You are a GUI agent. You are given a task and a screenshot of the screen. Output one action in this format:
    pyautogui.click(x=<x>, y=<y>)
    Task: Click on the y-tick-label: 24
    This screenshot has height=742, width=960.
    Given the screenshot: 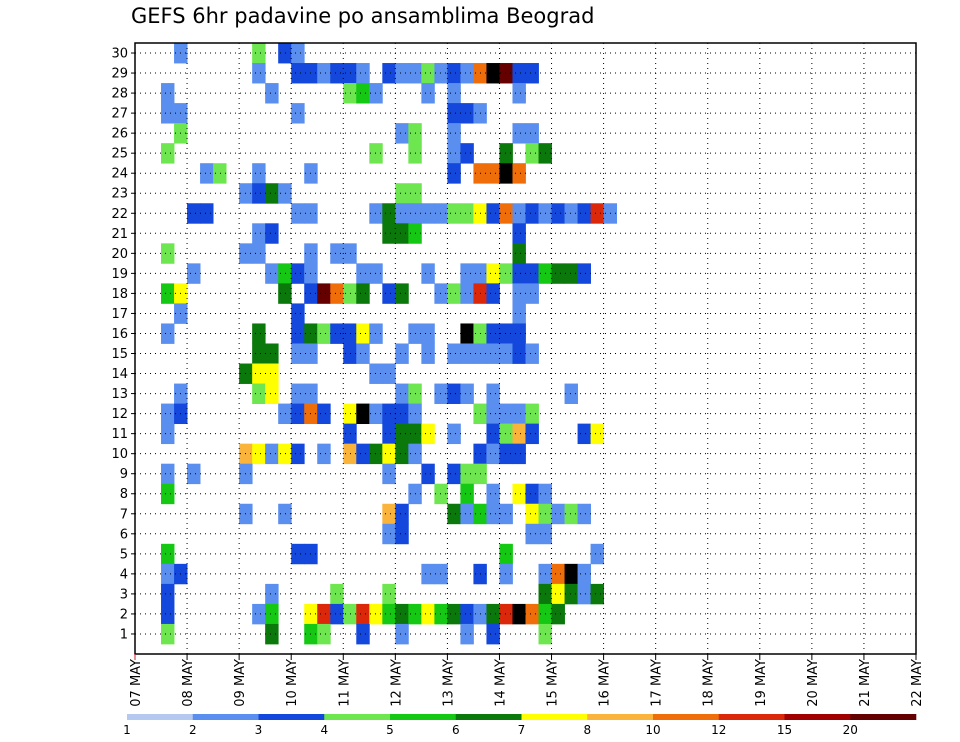 What is the action you would take?
    pyautogui.click(x=119, y=174)
    